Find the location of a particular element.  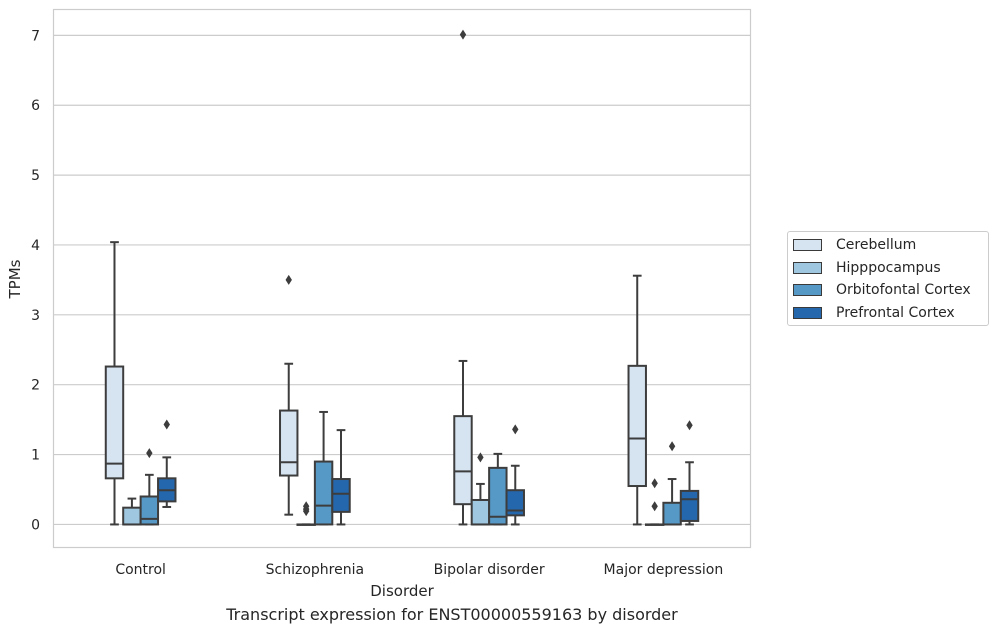

legend-item-prefrontal: Prefrontal Cortex is located at coordinates (874, 313).